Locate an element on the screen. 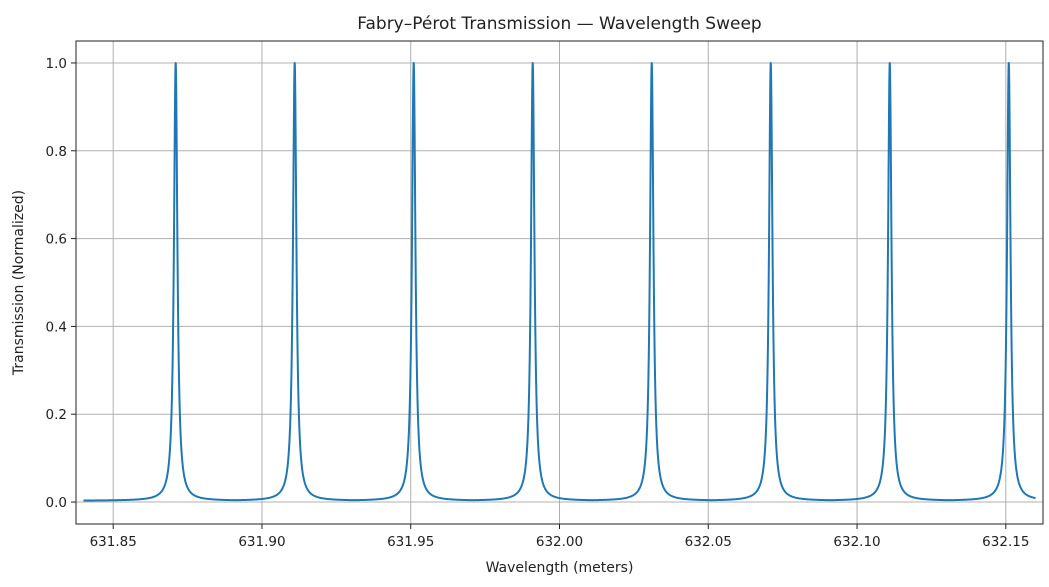  y-axis-label: Transmission (Normalized) is located at coordinates (19, 283).